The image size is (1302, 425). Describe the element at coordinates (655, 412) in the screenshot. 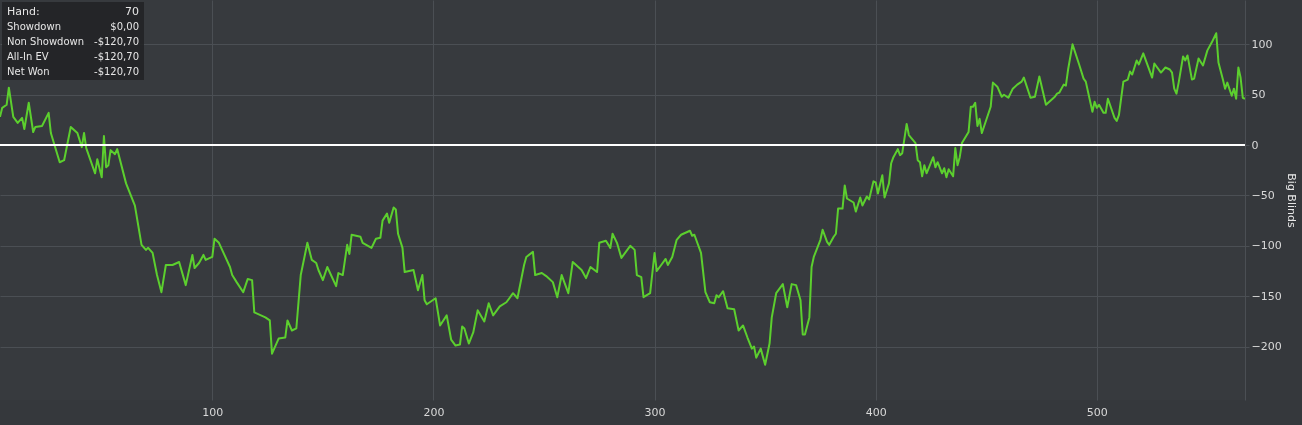

I see `x-tick-label: 300` at that location.